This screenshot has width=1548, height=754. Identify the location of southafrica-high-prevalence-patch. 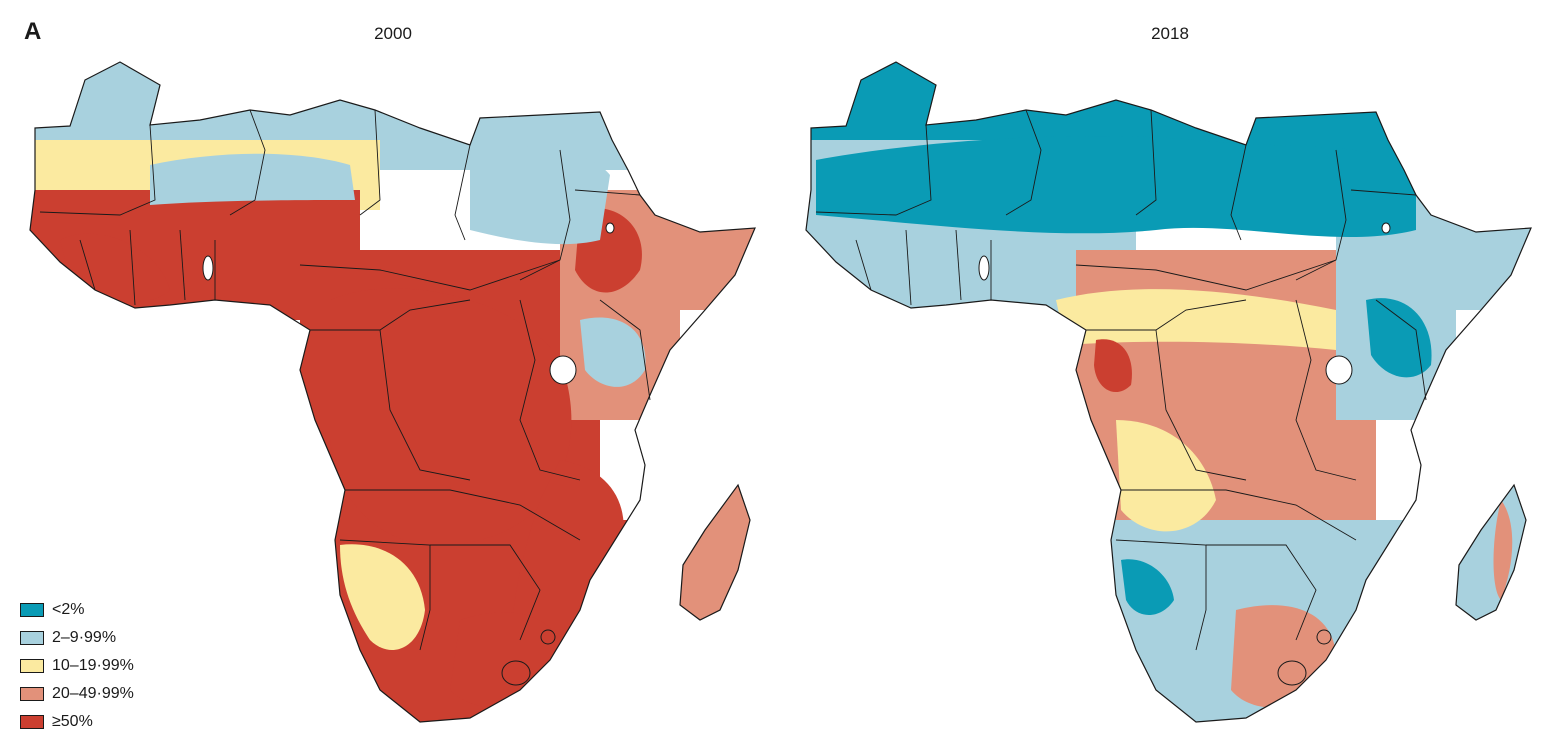
(506, 660).